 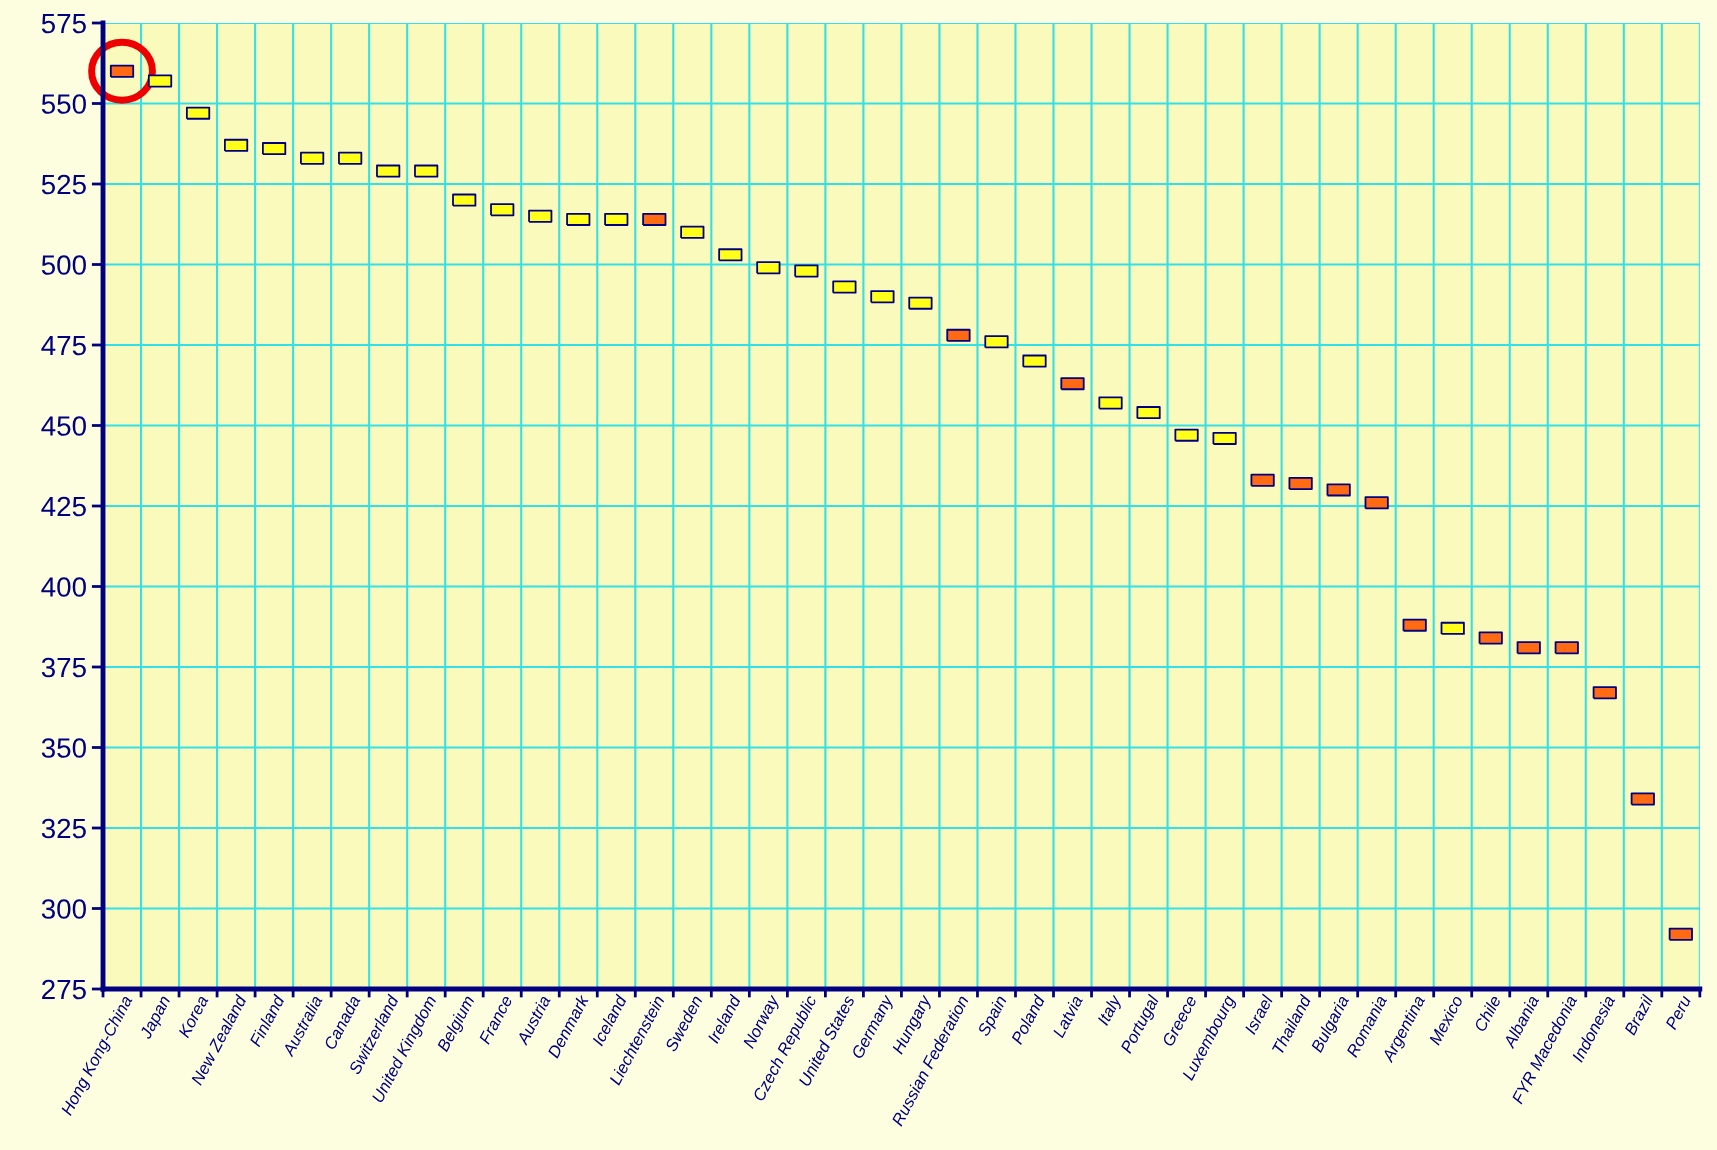 I want to click on y-tick-label: 400, so click(x=63, y=587).